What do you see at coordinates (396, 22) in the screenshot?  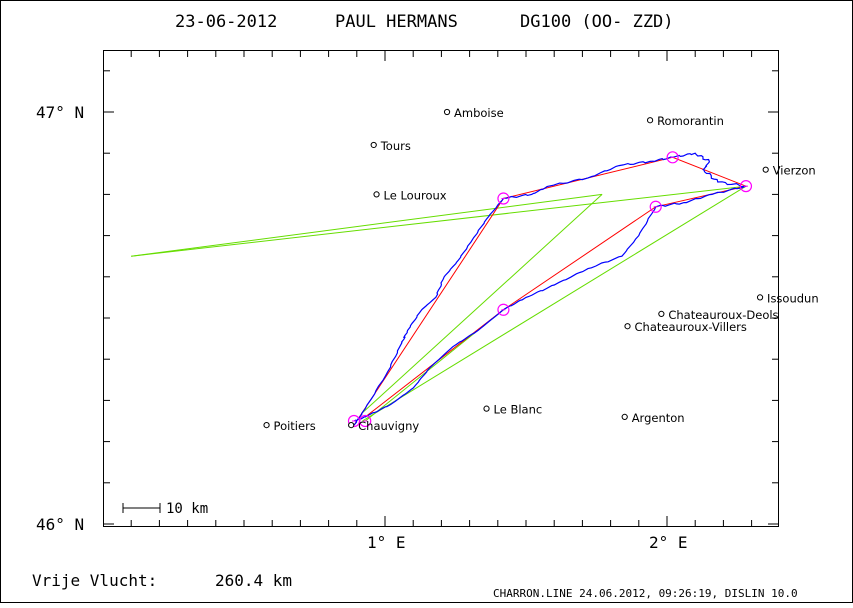 I see `header-pilot: PAUL HERMANS` at bounding box center [396, 22].